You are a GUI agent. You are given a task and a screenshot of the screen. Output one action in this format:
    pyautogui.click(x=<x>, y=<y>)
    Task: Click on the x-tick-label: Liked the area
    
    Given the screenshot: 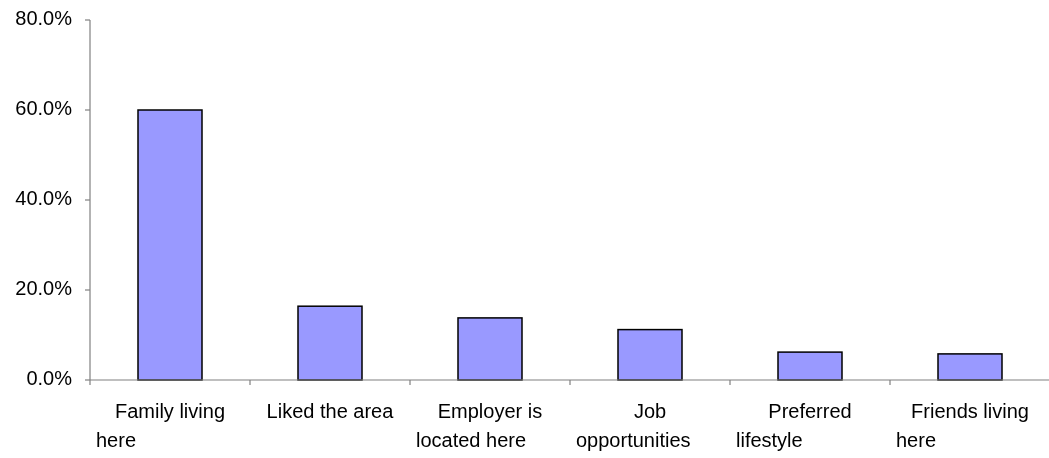 What is the action you would take?
    pyautogui.click(x=330, y=411)
    